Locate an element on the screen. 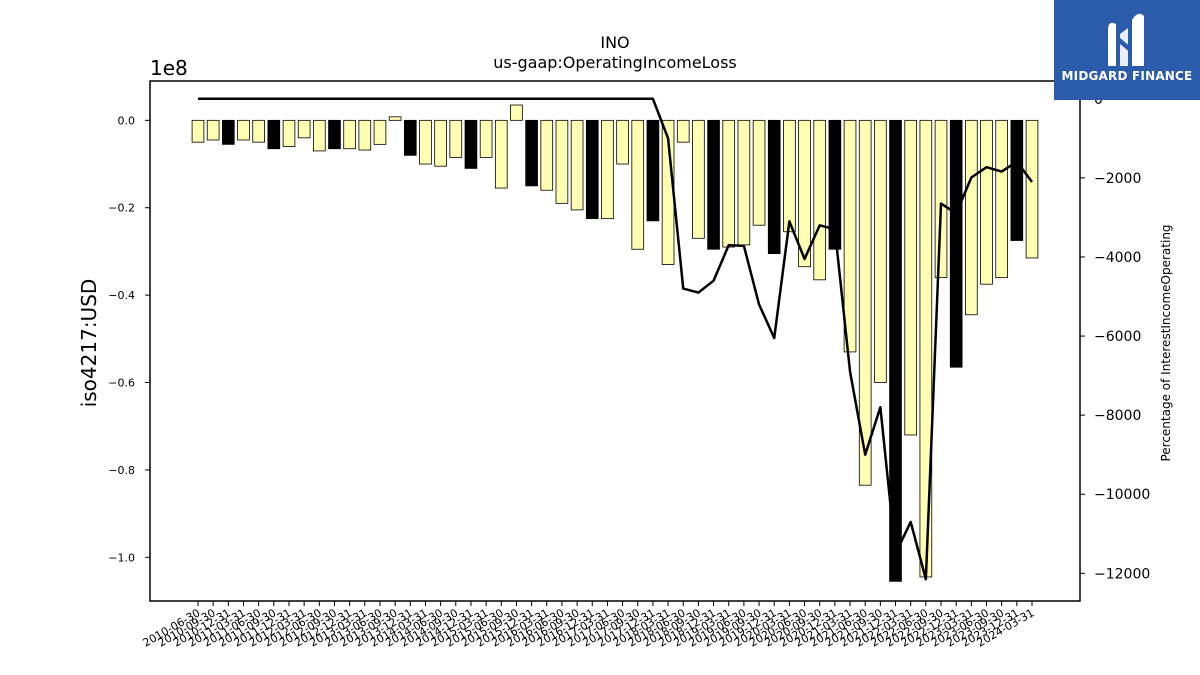  y-tick-label: −0.6 is located at coordinates (121, 383).